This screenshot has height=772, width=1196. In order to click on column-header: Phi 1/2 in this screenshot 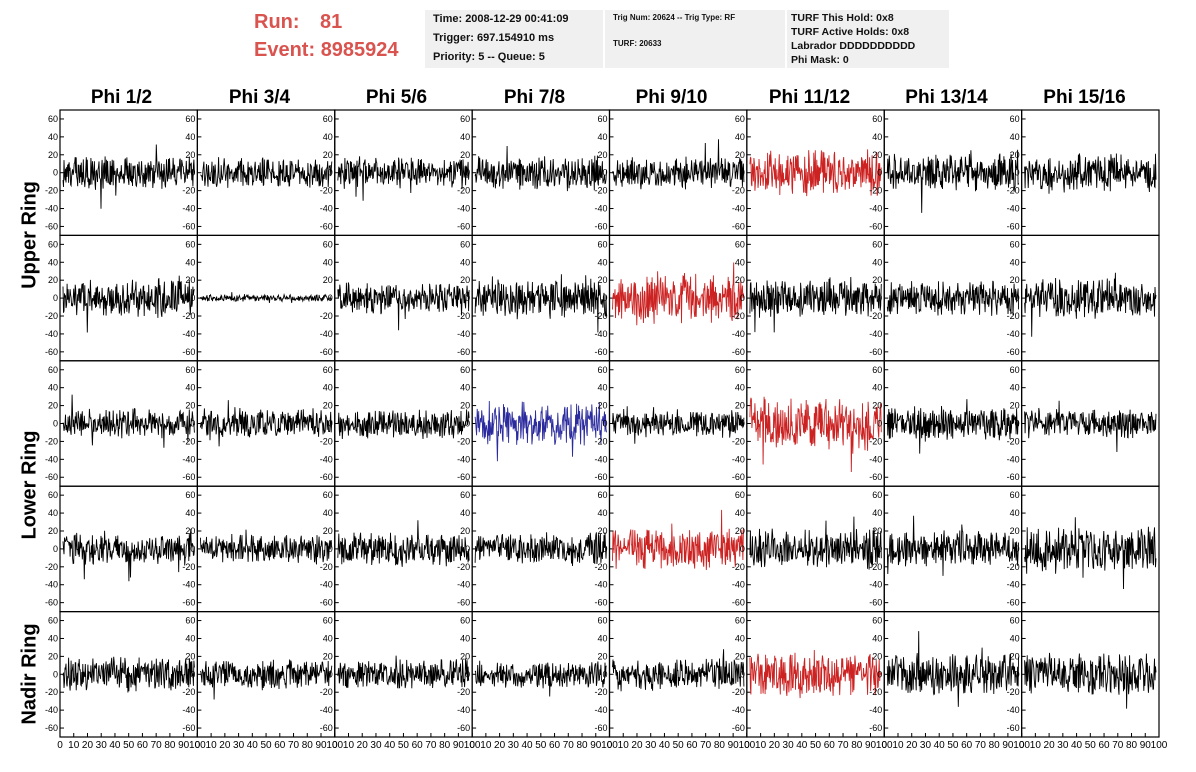, I will do `click(121, 97)`.